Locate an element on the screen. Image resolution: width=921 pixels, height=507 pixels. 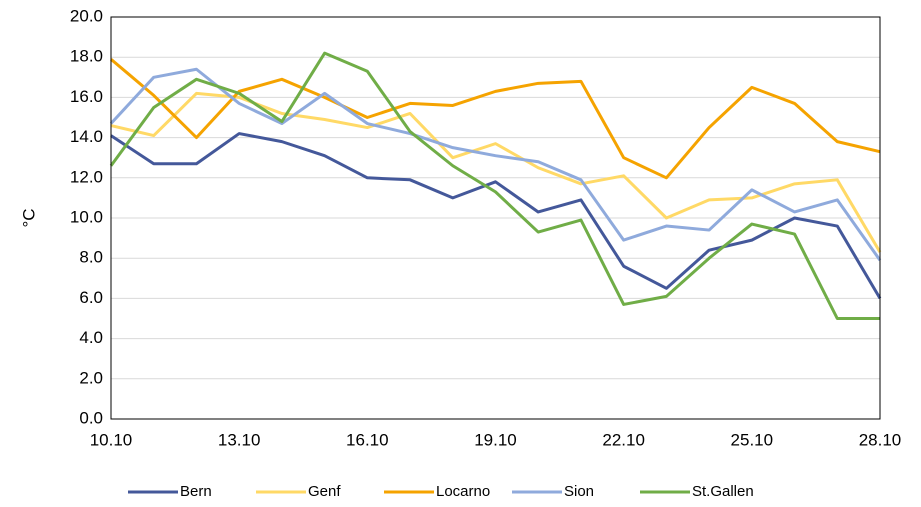
legend-label: St.Gallen is located at coordinates (723, 491).